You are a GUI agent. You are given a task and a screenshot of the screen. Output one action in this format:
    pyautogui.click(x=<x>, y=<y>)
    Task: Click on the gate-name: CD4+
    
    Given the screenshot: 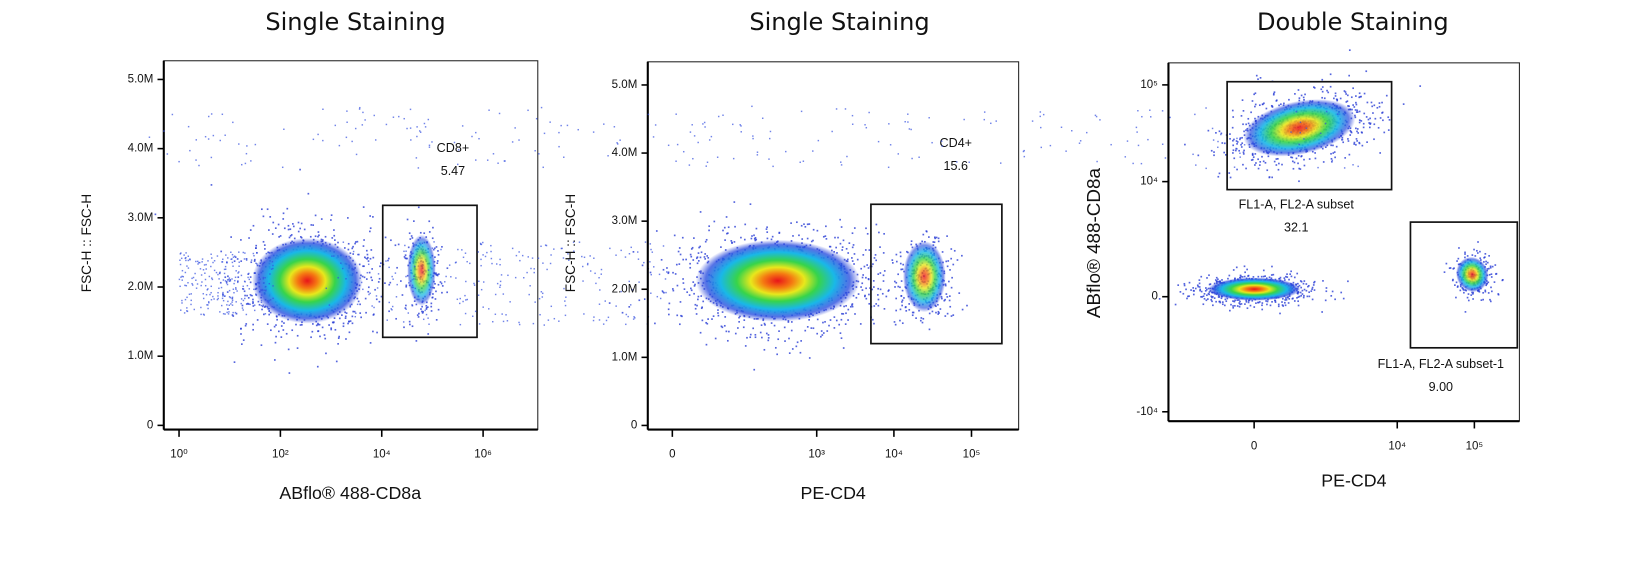 What is the action you would take?
    pyautogui.click(x=956, y=143)
    